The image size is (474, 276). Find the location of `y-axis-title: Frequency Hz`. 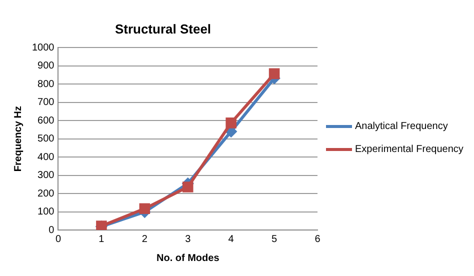

y-axis-title: Frequency Hz is located at coordinates (18, 139).